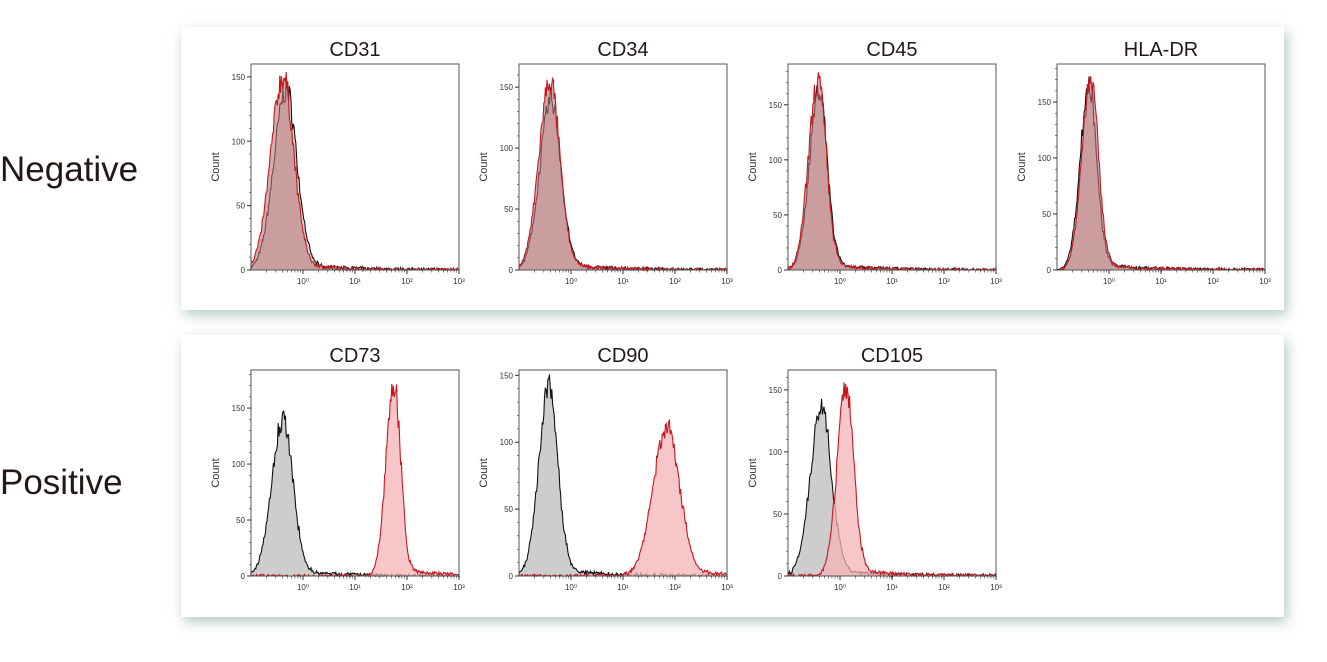 The width and height of the screenshot is (1327, 662). I want to click on chart-title: CD90, so click(622, 356).